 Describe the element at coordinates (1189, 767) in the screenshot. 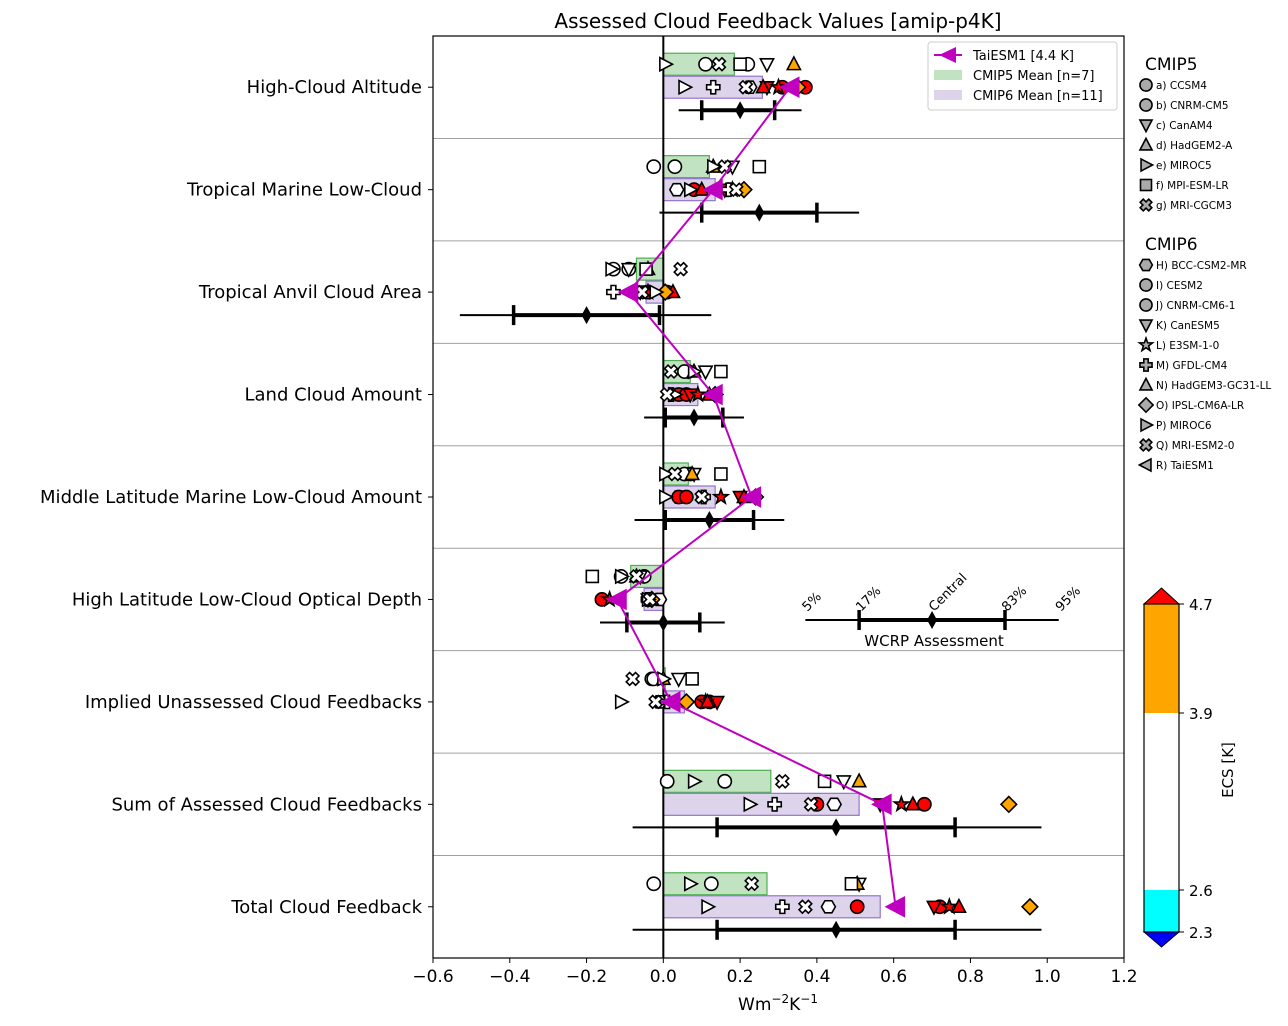

I see `ecs-colorbar: 2.3 2.6 3.9 4.7 ECS [K]` at that location.